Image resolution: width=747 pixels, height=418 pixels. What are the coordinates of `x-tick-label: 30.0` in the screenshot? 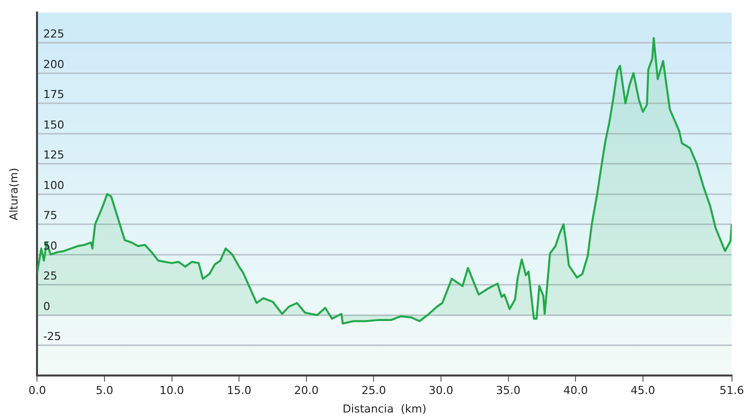 It's located at (441, 391).